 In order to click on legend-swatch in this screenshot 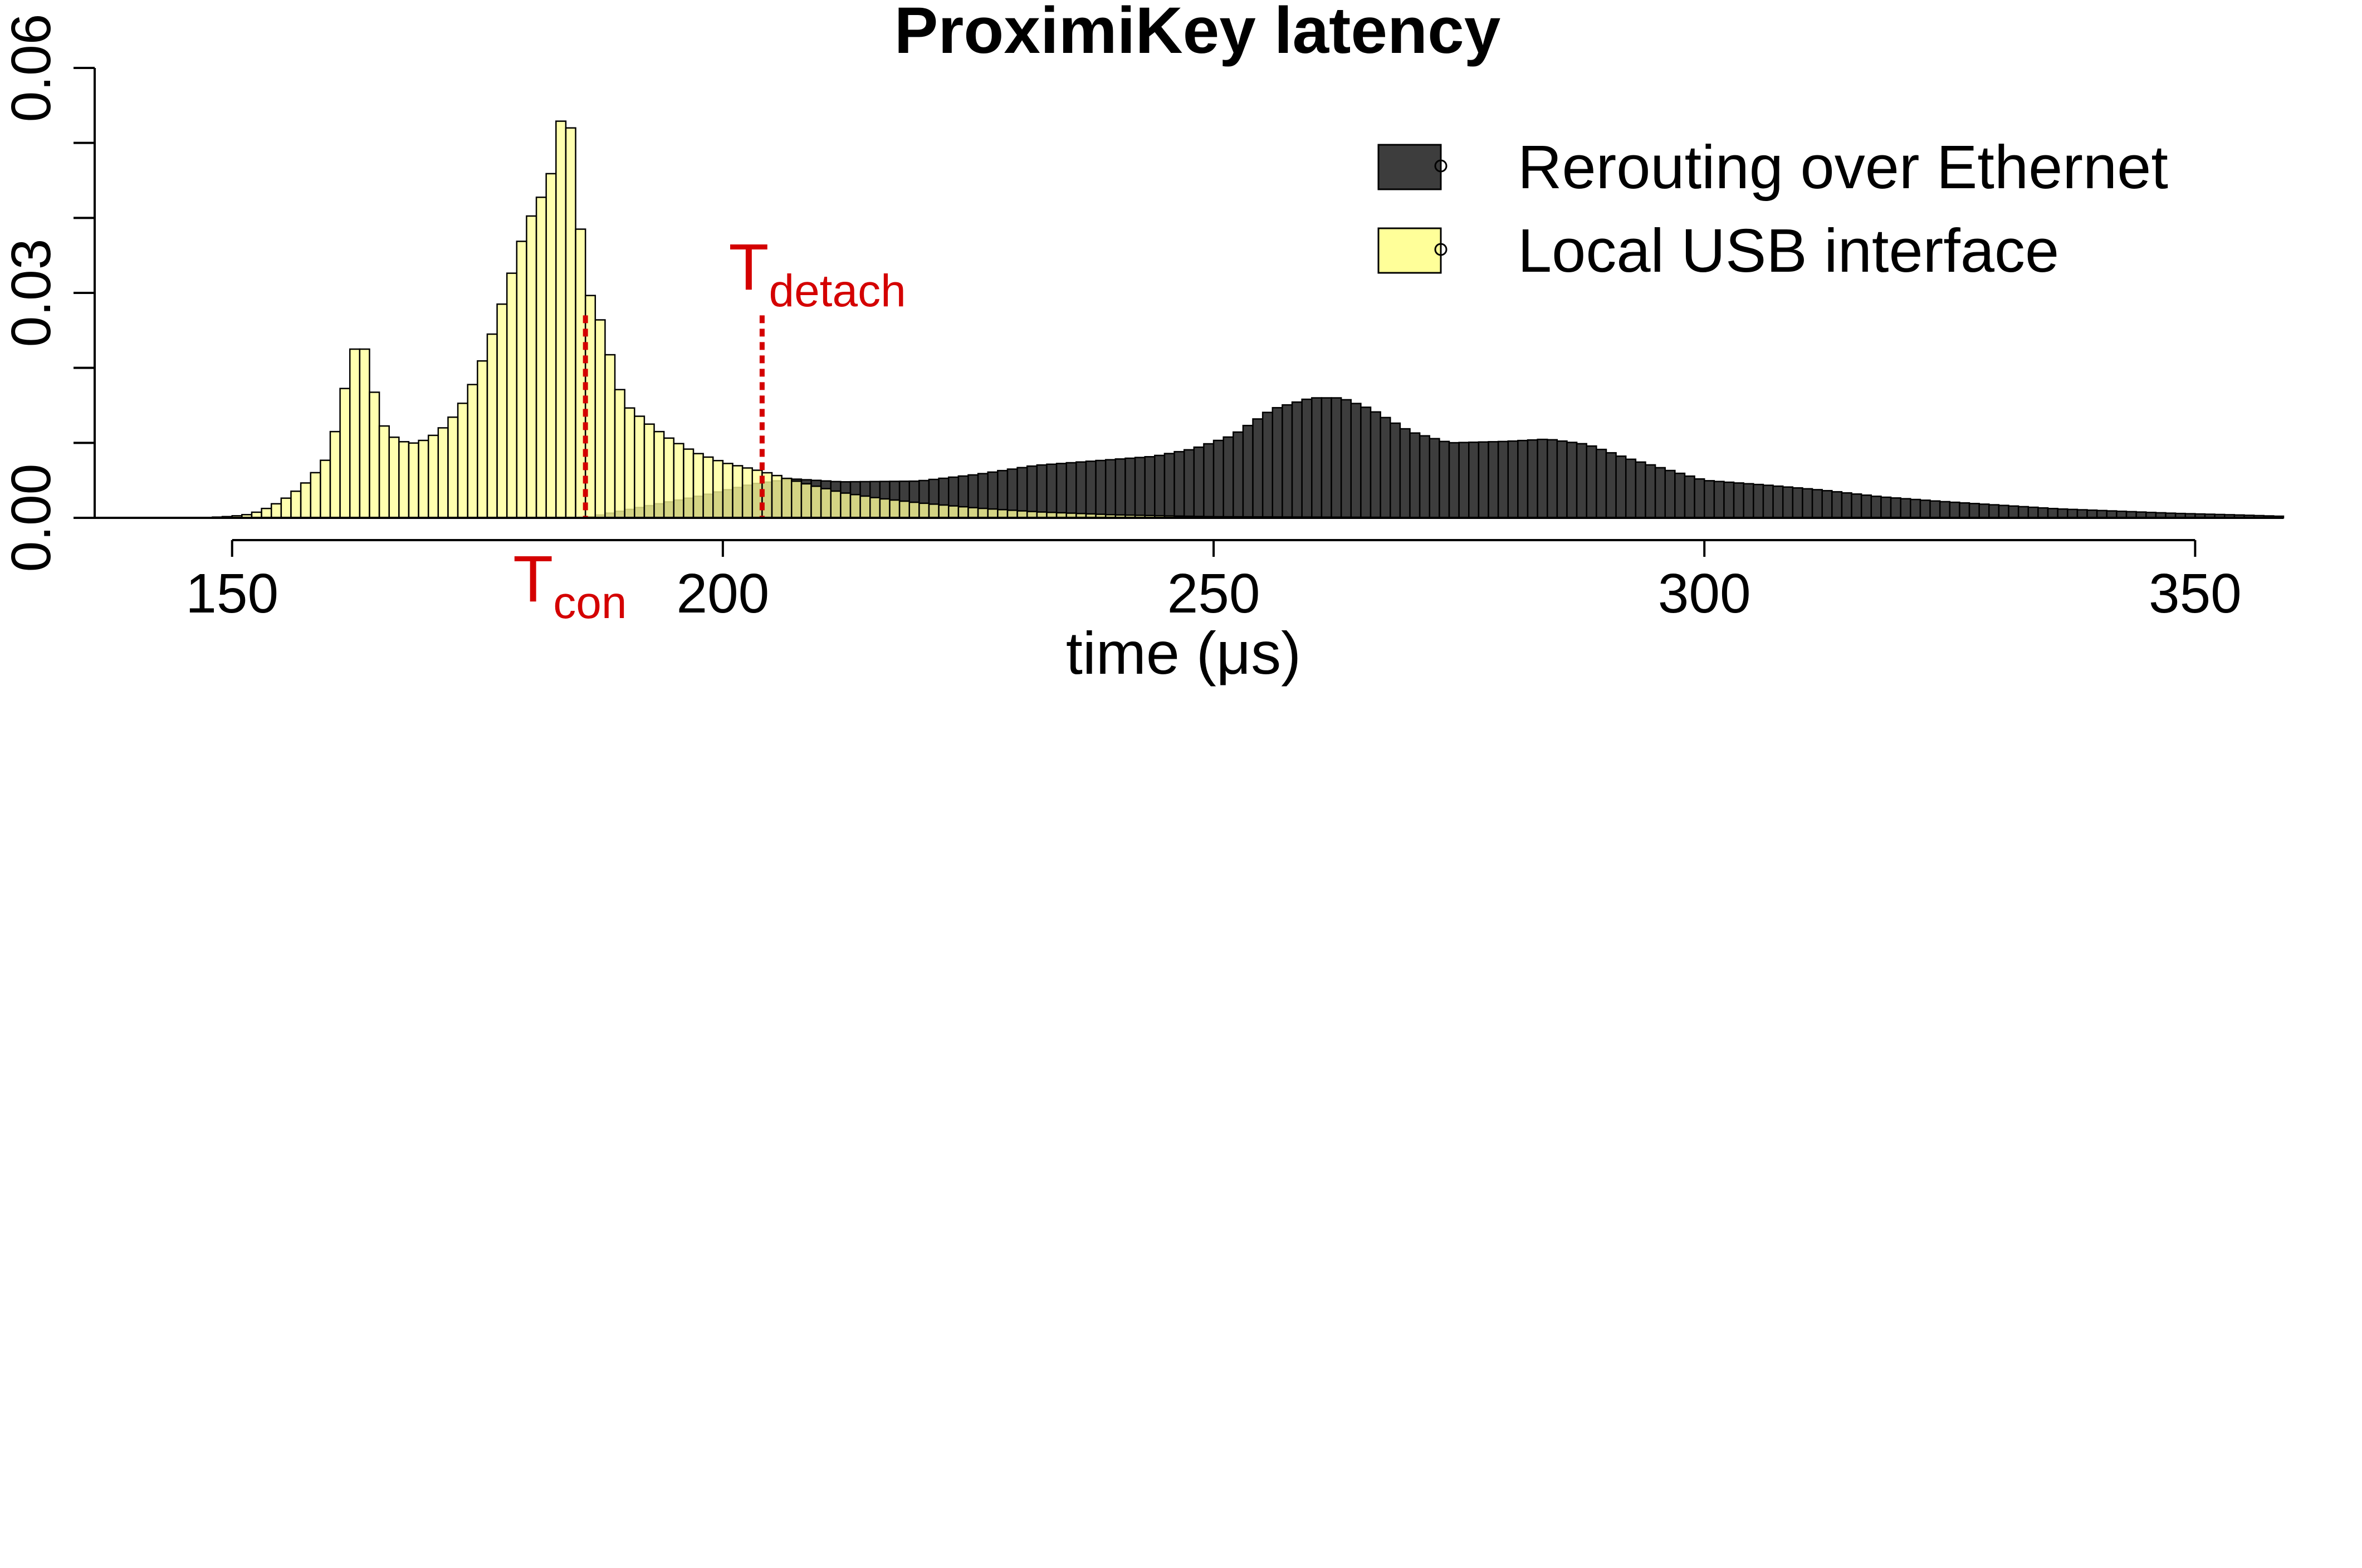, I will do `click(1410, 250)`.